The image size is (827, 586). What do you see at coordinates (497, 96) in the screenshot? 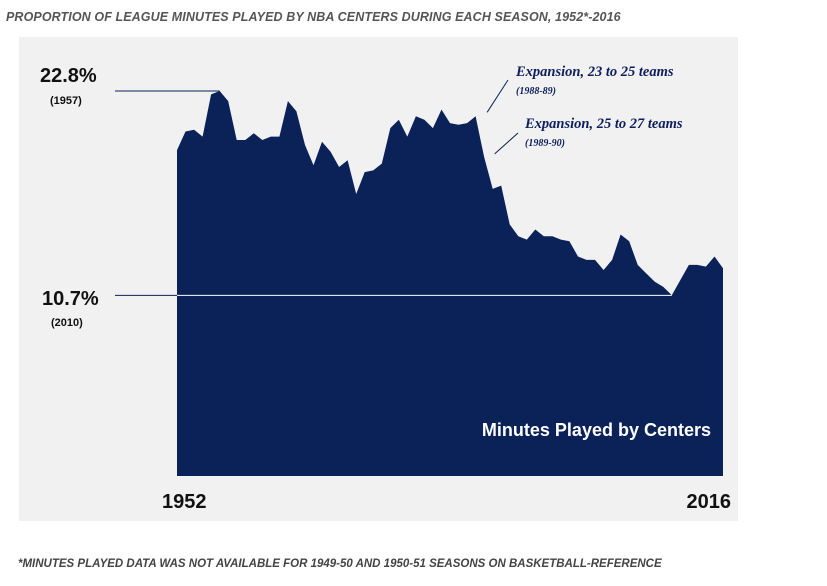
I see `expansion-1-leader-line` at bounding box center [497, 96].